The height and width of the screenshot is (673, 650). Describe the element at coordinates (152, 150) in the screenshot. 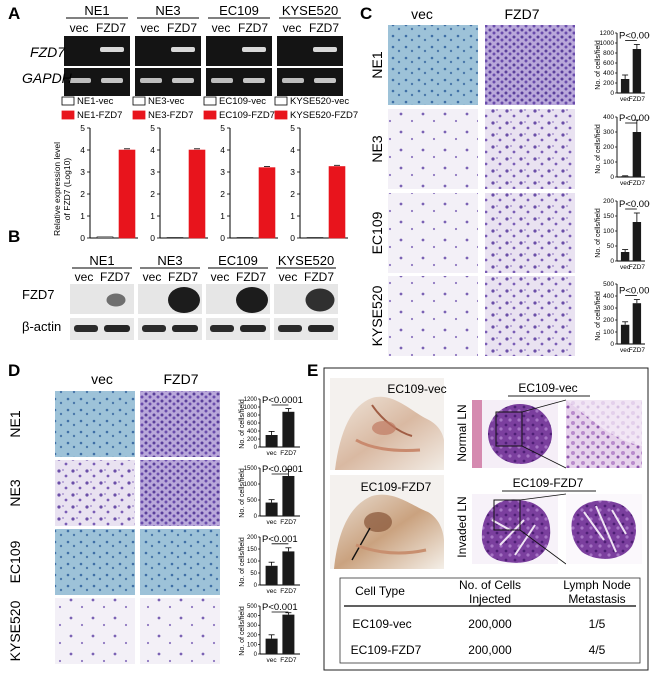

I see `a-tick-label: 4` at that location.